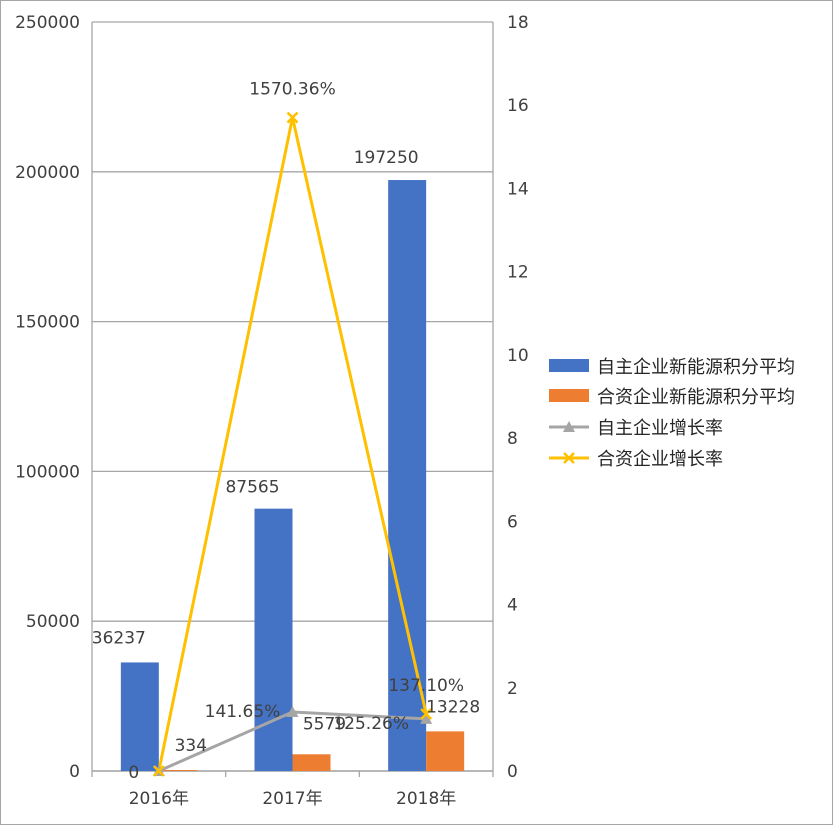 The height and width of the screenshot is (825, 833). Describe the element at coordinates (518, 106) in the screenshot. I see `y-right-tick-label: 16` at that location.